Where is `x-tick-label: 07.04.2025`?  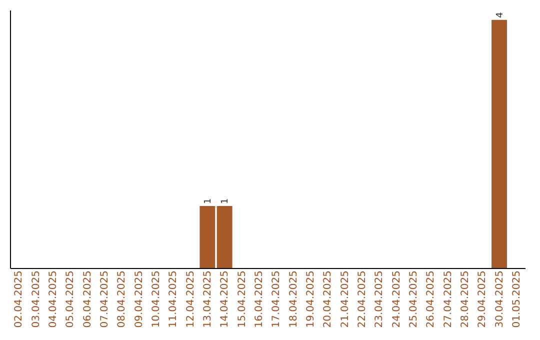 x-tick-label: 07.04.2025 is located at coordinates (104, 299).